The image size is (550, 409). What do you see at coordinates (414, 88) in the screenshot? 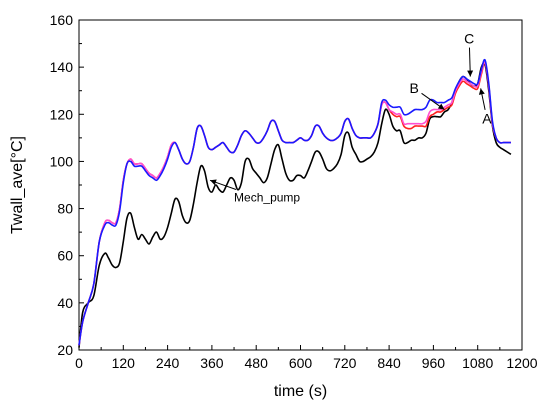
I see `annotation-b: B` at bounding box center [414, 88].